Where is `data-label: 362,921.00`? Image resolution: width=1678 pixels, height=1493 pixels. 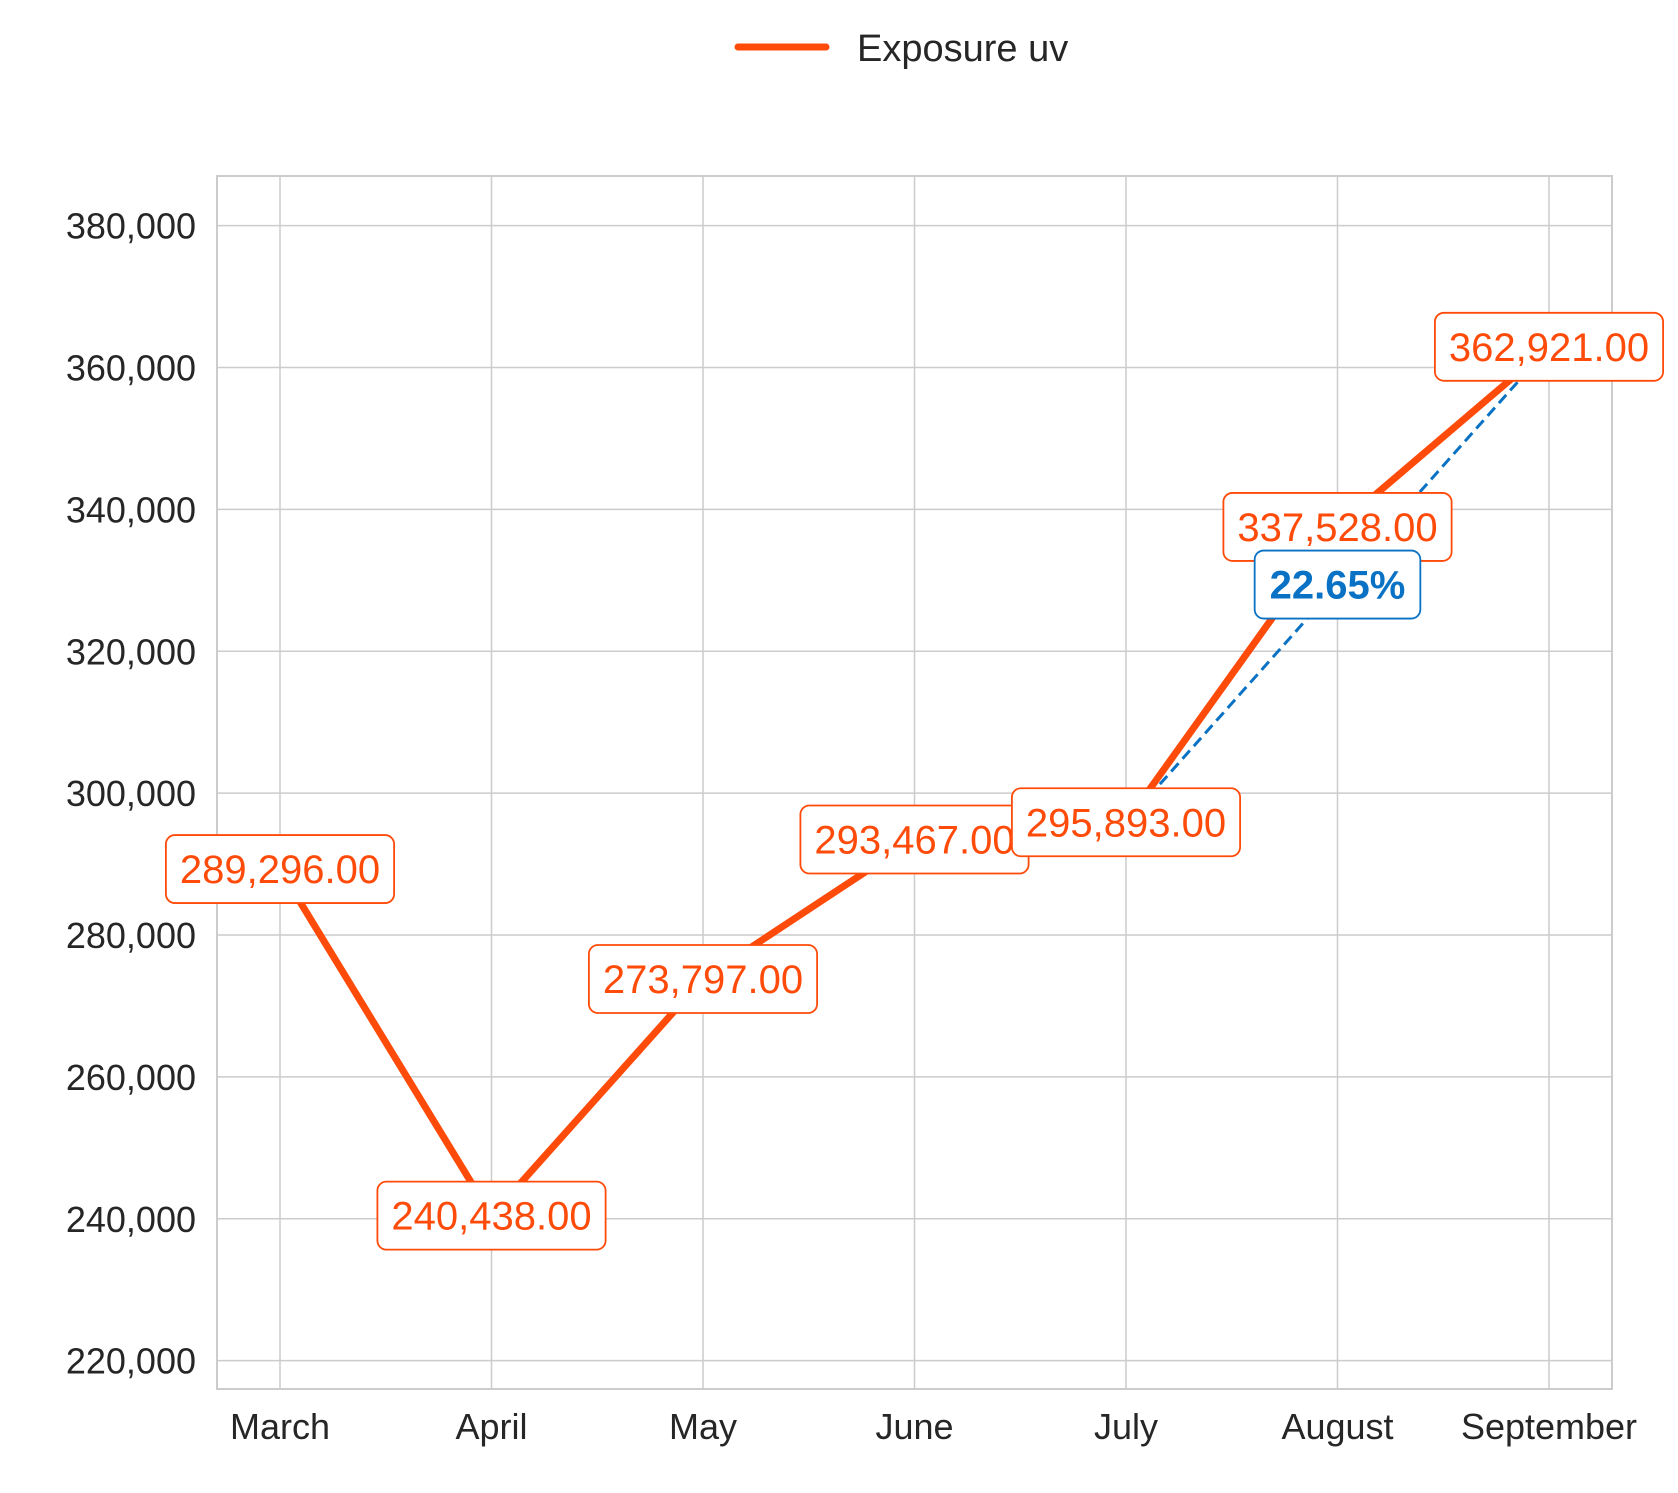
data-label: 362,921.00 is located at coordinates (1549, 346).